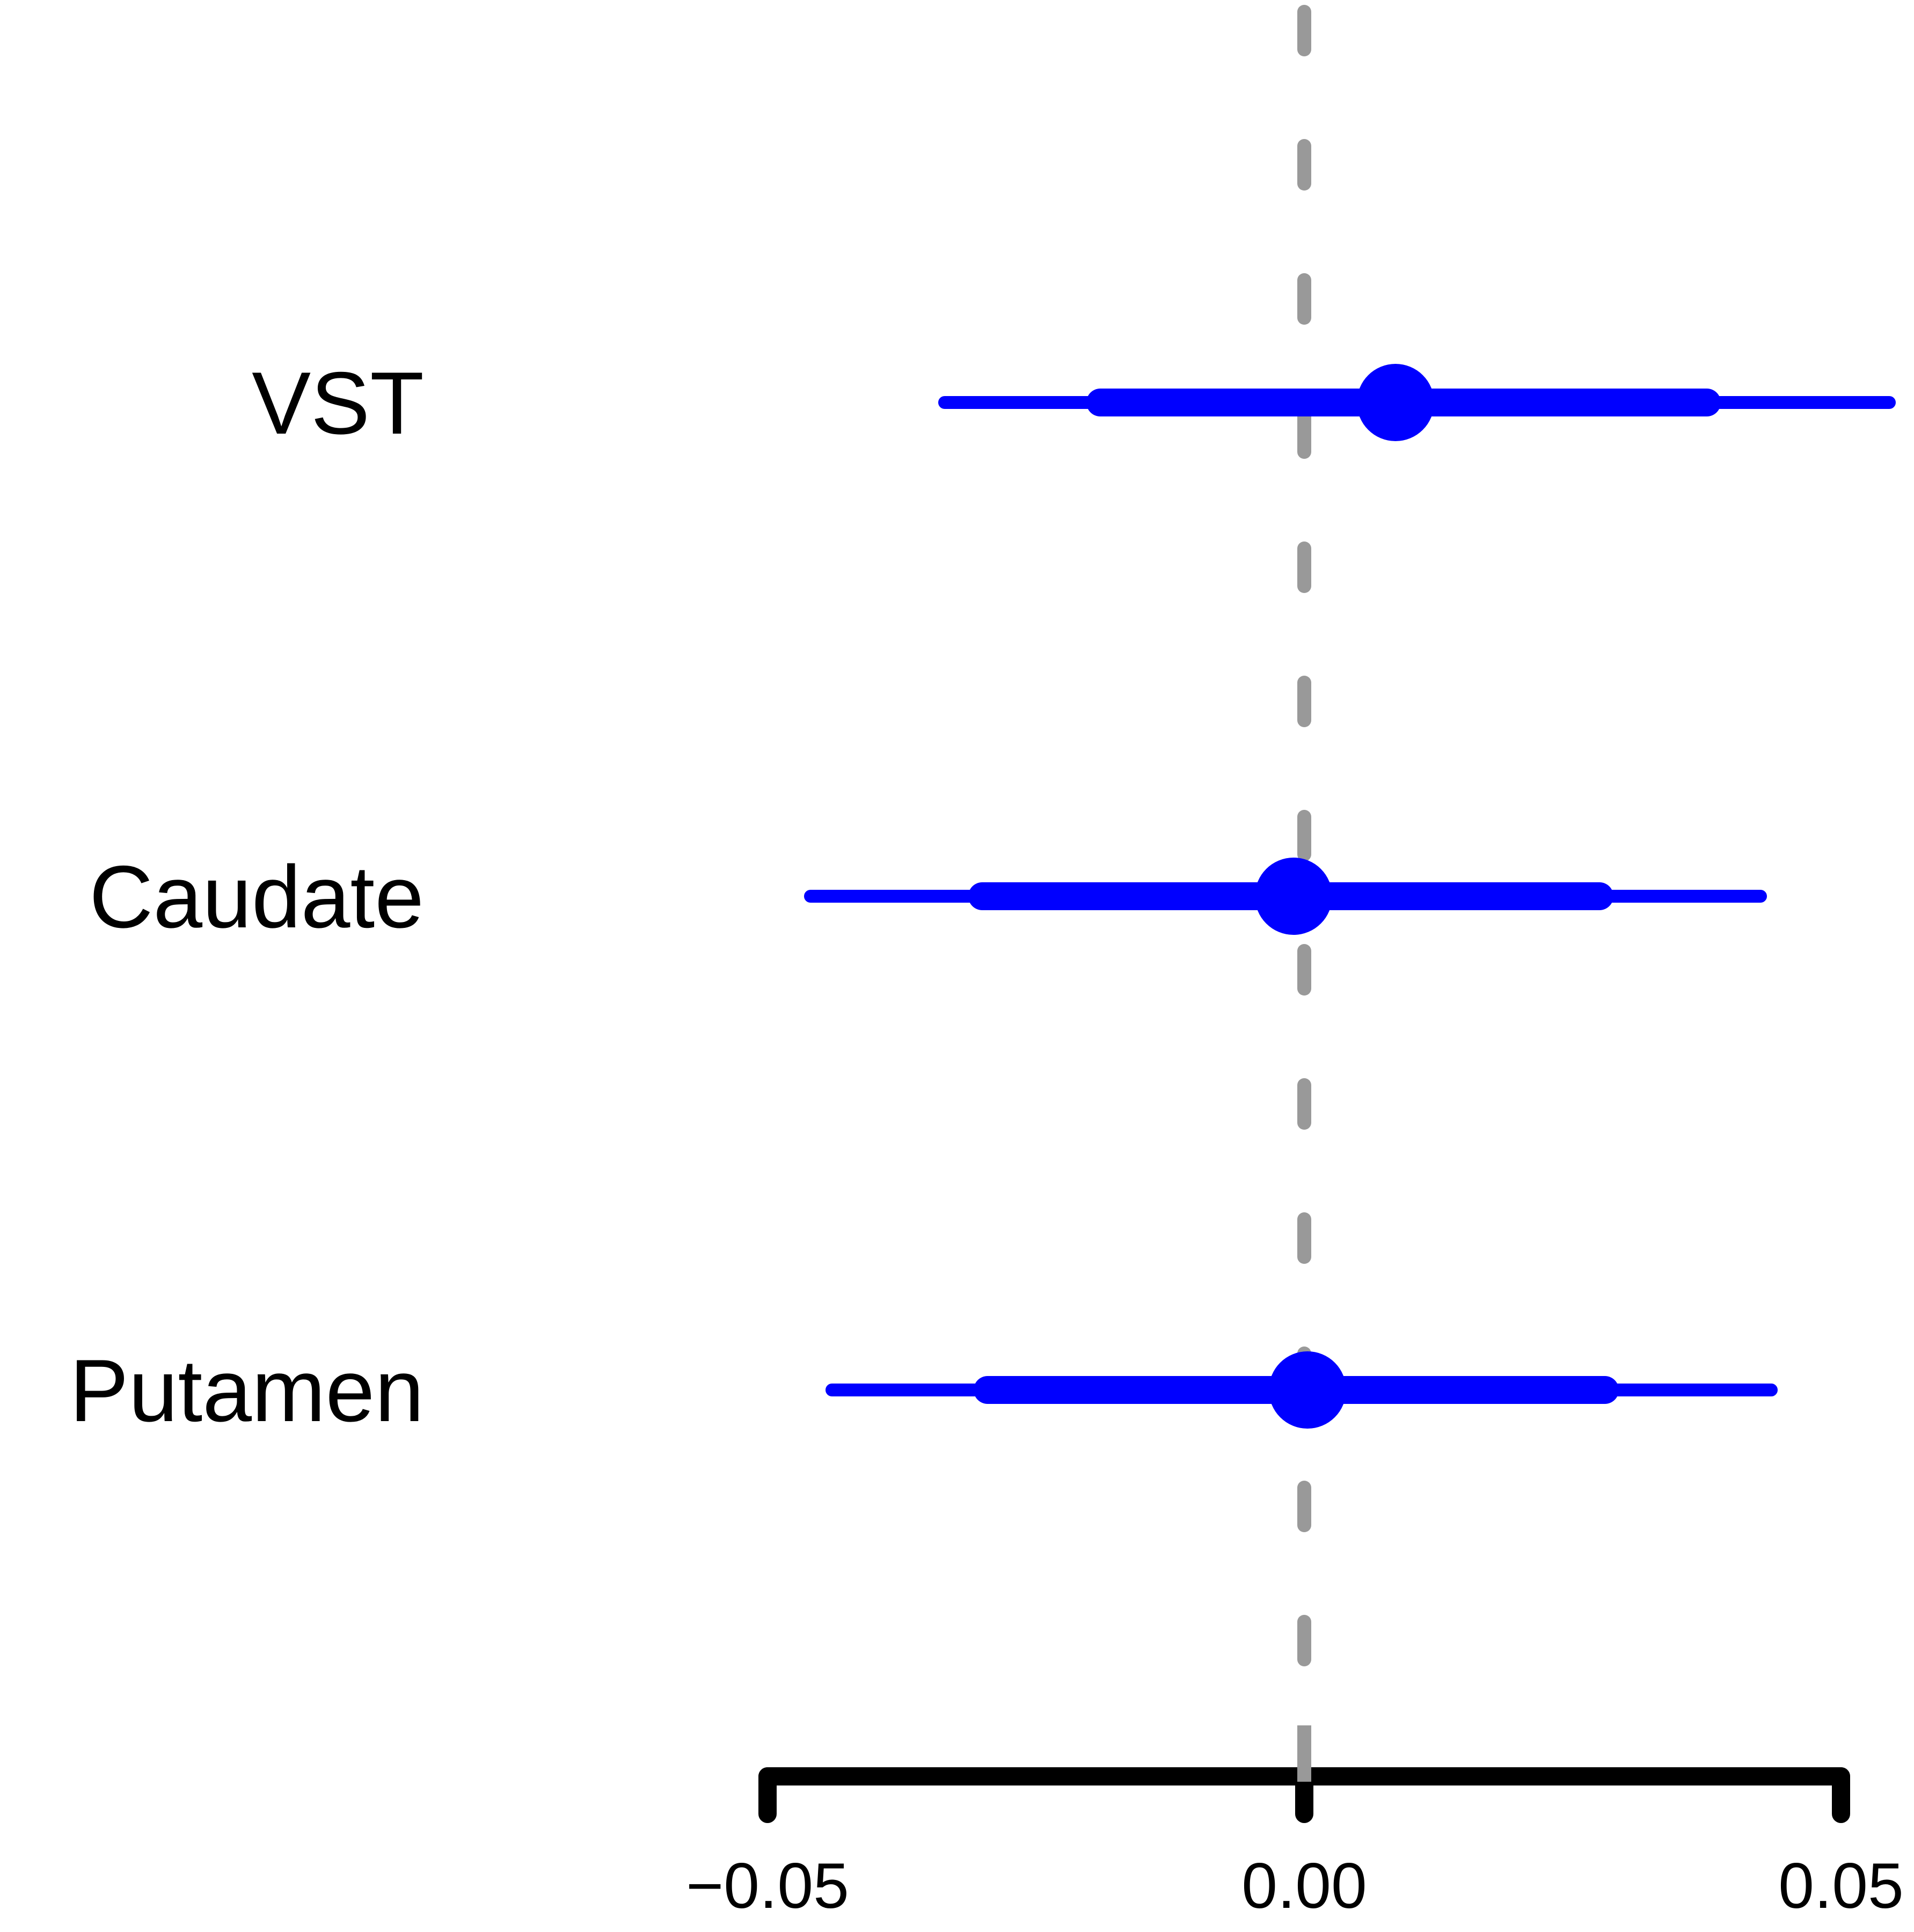  What do you see at coordinates (338, 403) in the screenshot?
I see `category-label: VST` at bounding box center [338, 403].